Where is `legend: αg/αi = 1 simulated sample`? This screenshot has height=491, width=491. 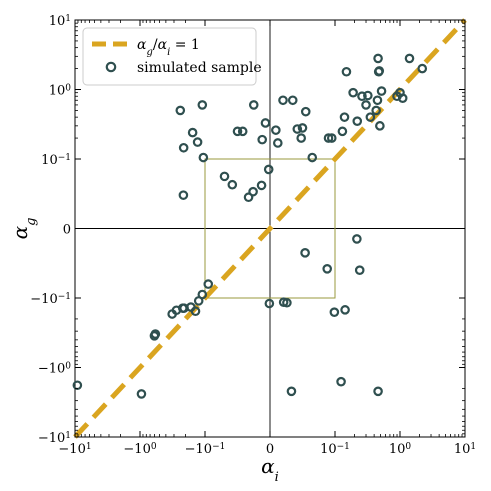 legend: αg/αi = 1 simulated sample is located at coordinates (172, 56).